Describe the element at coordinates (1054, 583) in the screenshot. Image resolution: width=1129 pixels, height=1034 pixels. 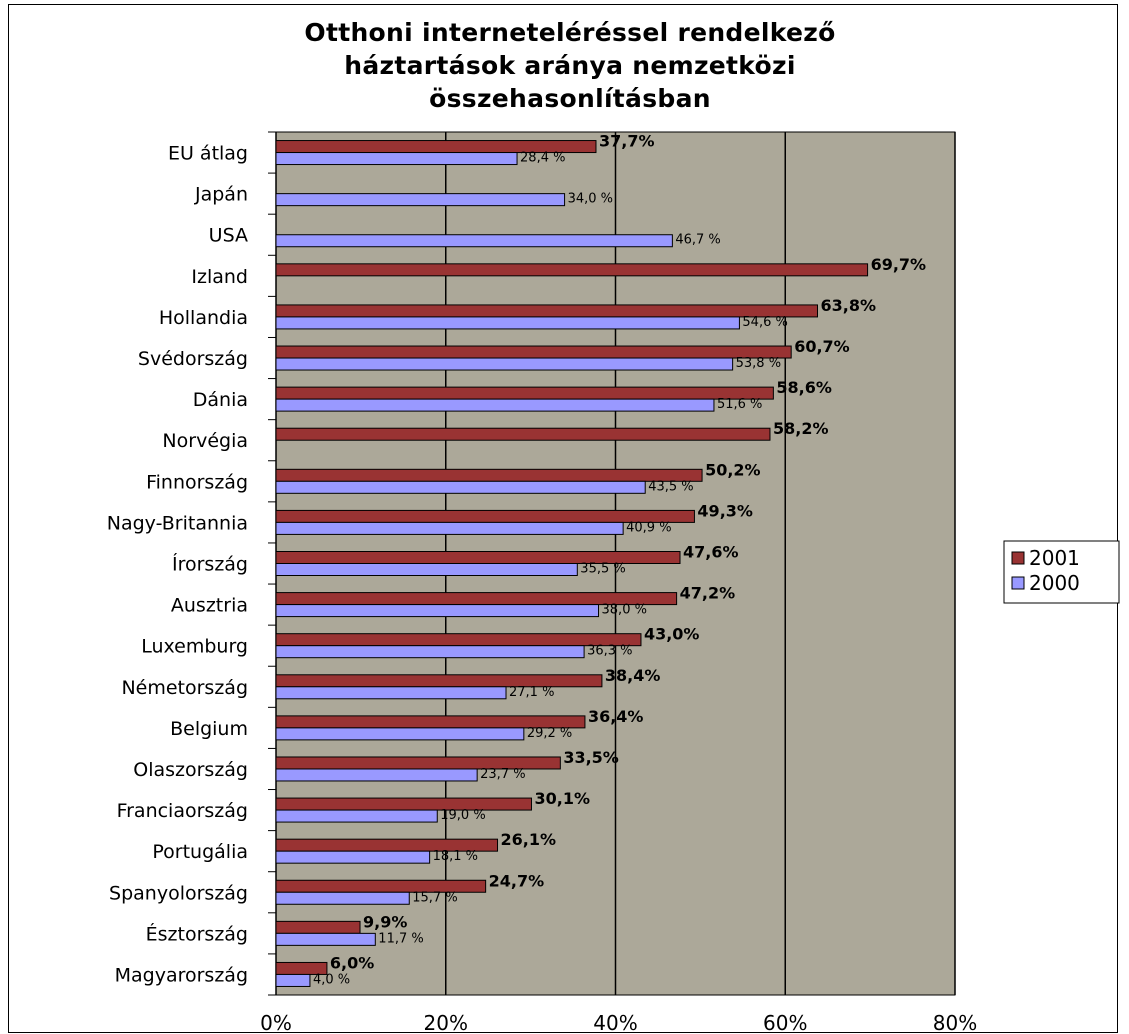
I see `legend-label-2000: 2000` at that location.